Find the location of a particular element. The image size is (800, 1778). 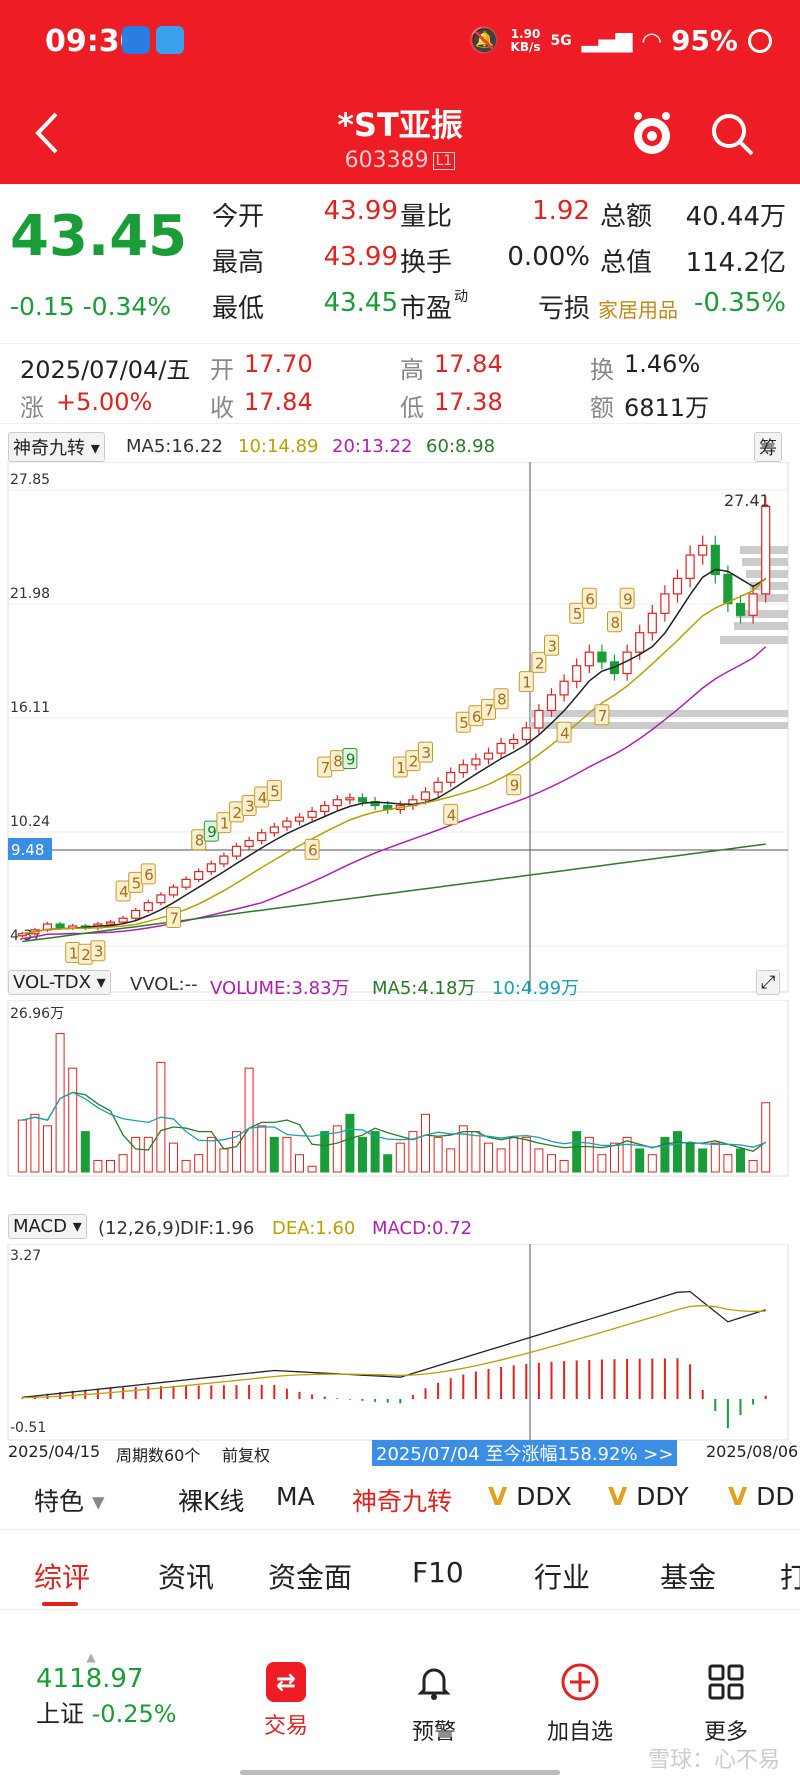

nav-add-watchlist: 加自选 is located at coordinates (580, 1704).